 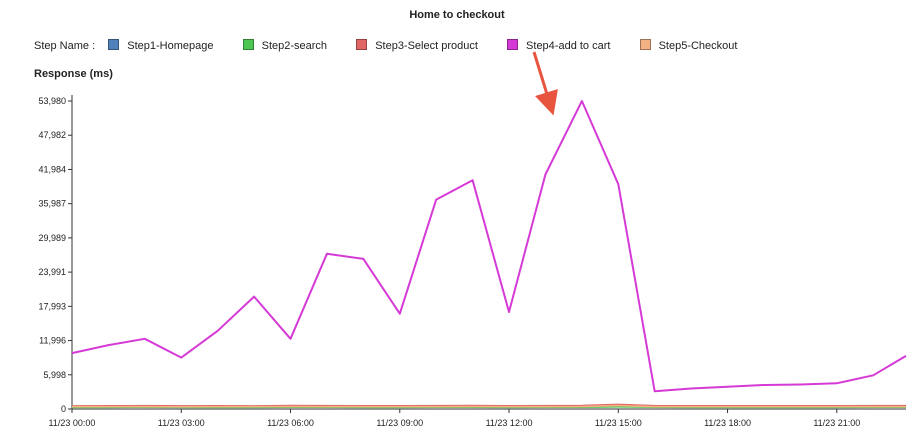 I want to click on y-axis-label: Response (ms), so click(x=73, y=74).